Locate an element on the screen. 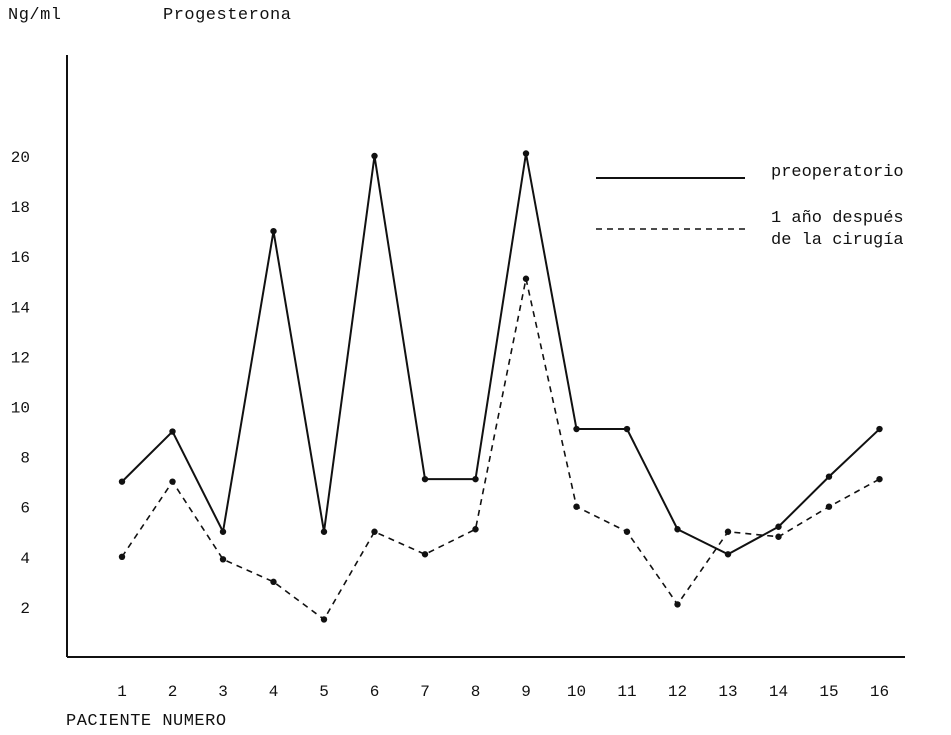 The height and width of the screenshot is (735, 951). y-tick-label: 12 is located at coordinates (20, 358).